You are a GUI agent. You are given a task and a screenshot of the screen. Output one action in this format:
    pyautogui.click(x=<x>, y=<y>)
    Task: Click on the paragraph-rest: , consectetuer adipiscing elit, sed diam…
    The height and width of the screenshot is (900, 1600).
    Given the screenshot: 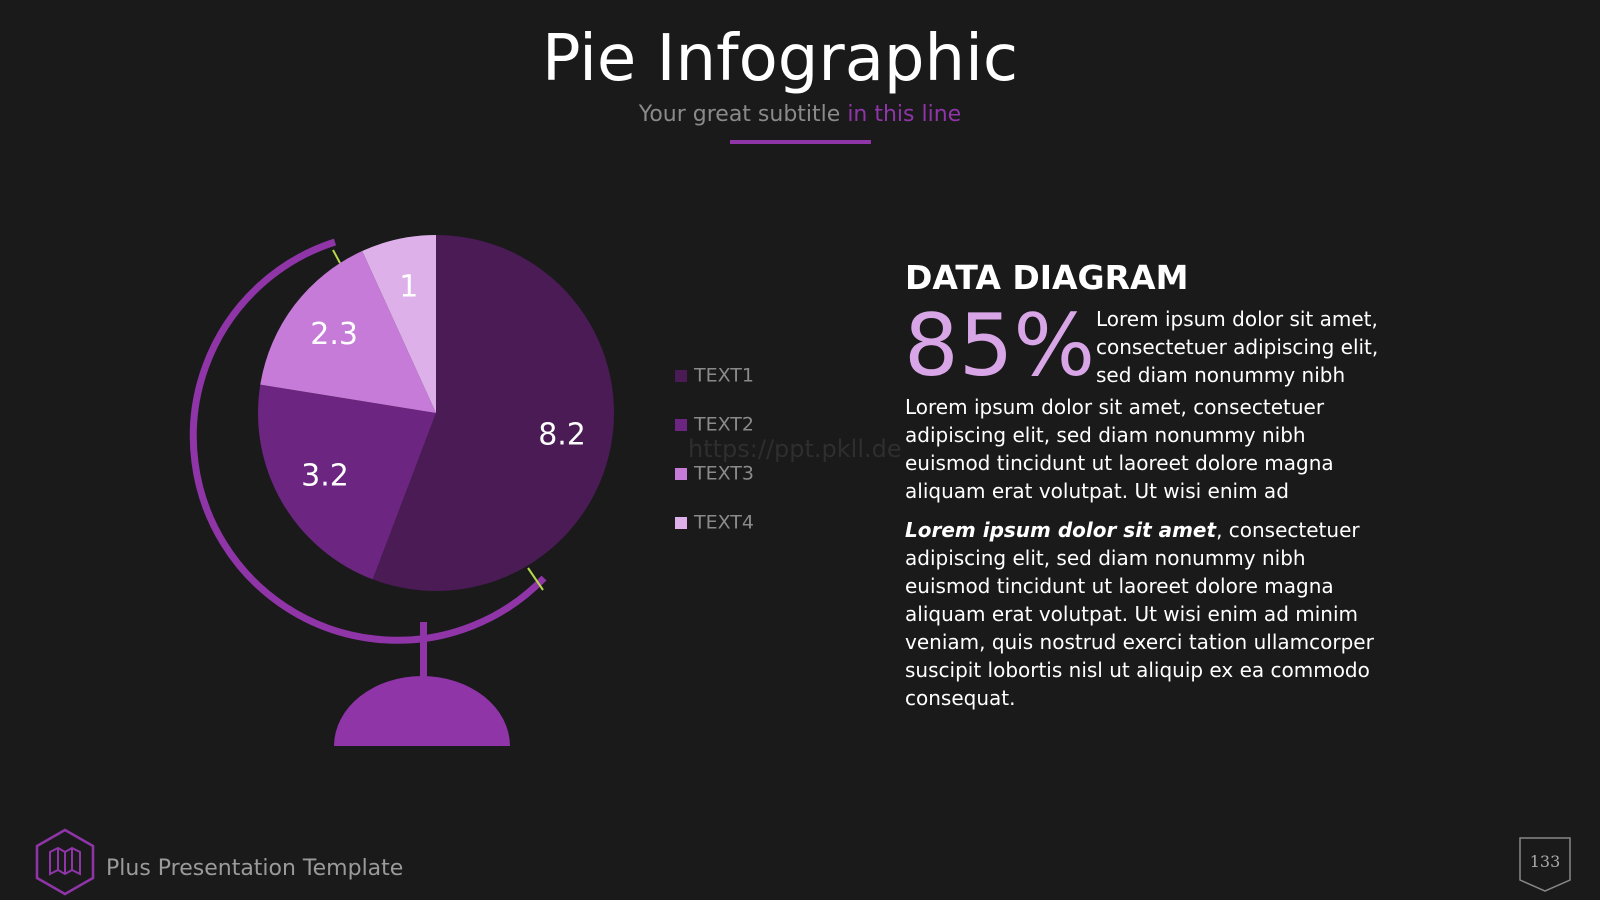 What is the action you would take?
    pyautogui.click(x=1139, y=614)
    